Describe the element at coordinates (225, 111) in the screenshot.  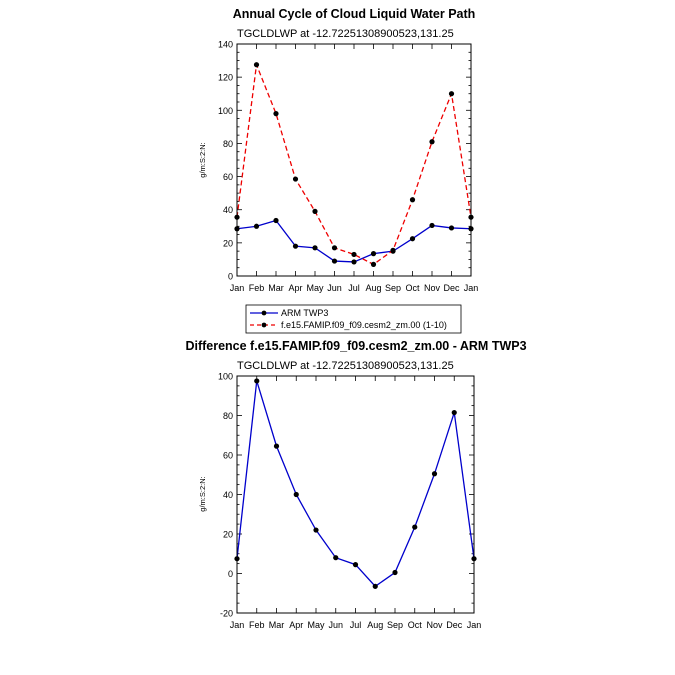
I see `chart-1-y-tick-label: 100` at that location.